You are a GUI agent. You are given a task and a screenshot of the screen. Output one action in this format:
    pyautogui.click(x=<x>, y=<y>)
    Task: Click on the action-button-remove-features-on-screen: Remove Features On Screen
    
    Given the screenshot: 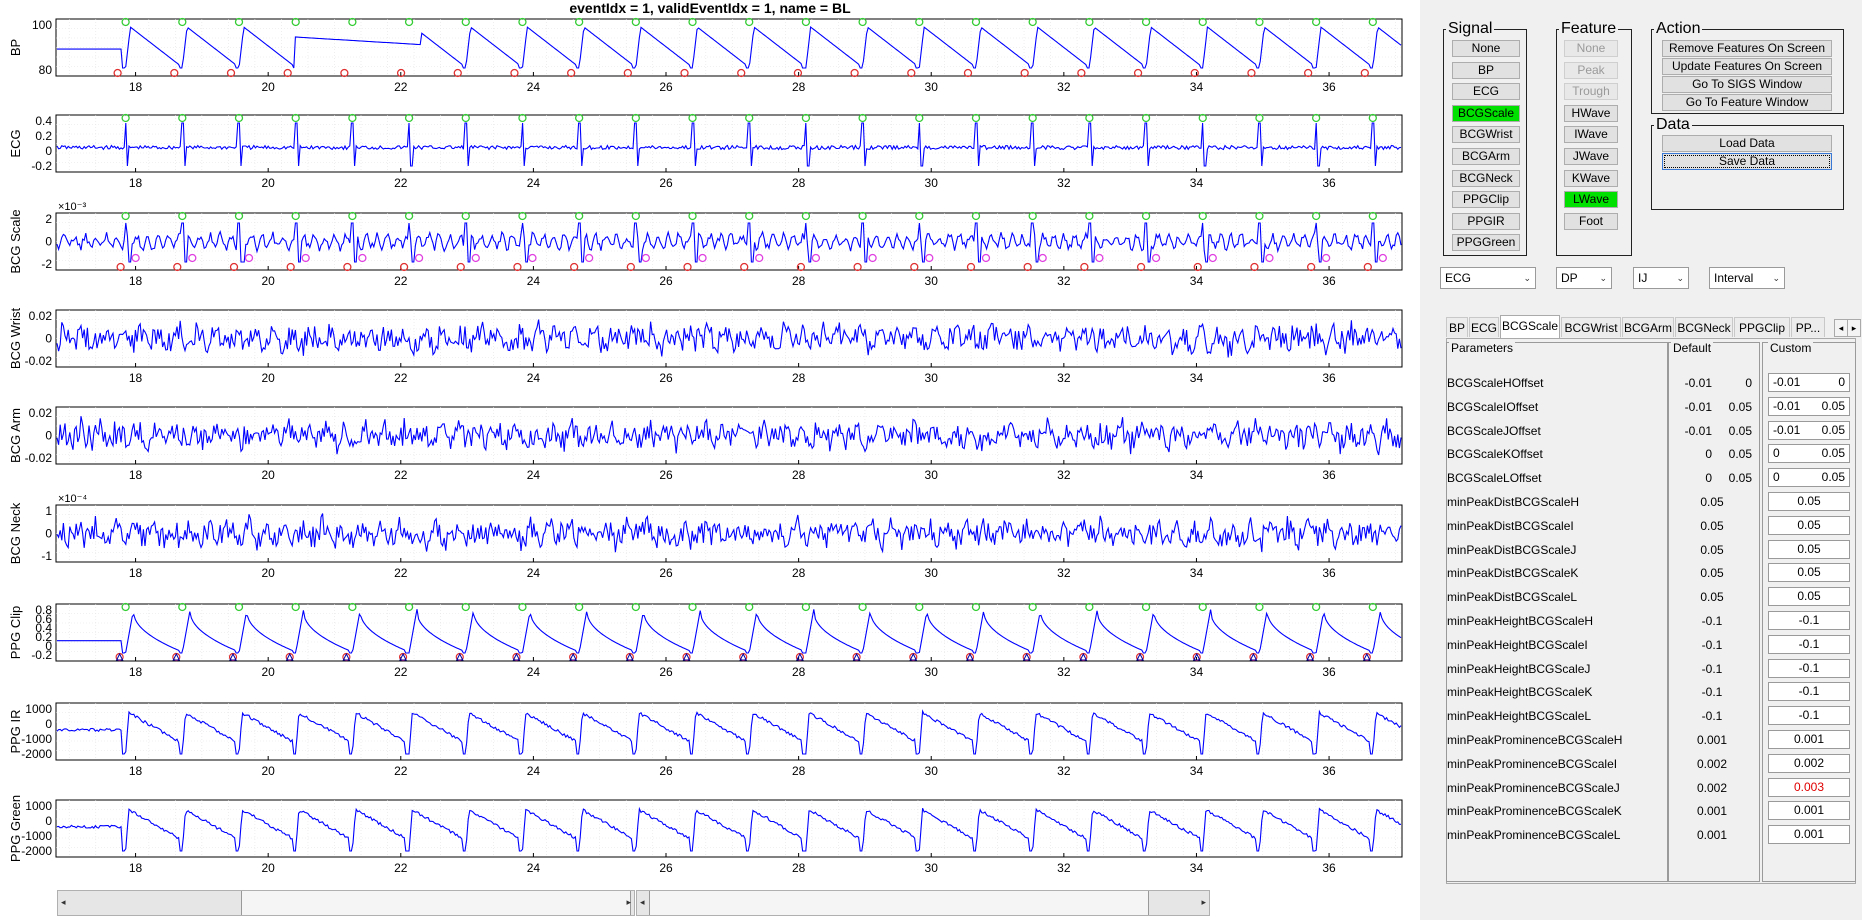 What is the action you would take?
    pyautogui.click(x=1747, y=48)
    